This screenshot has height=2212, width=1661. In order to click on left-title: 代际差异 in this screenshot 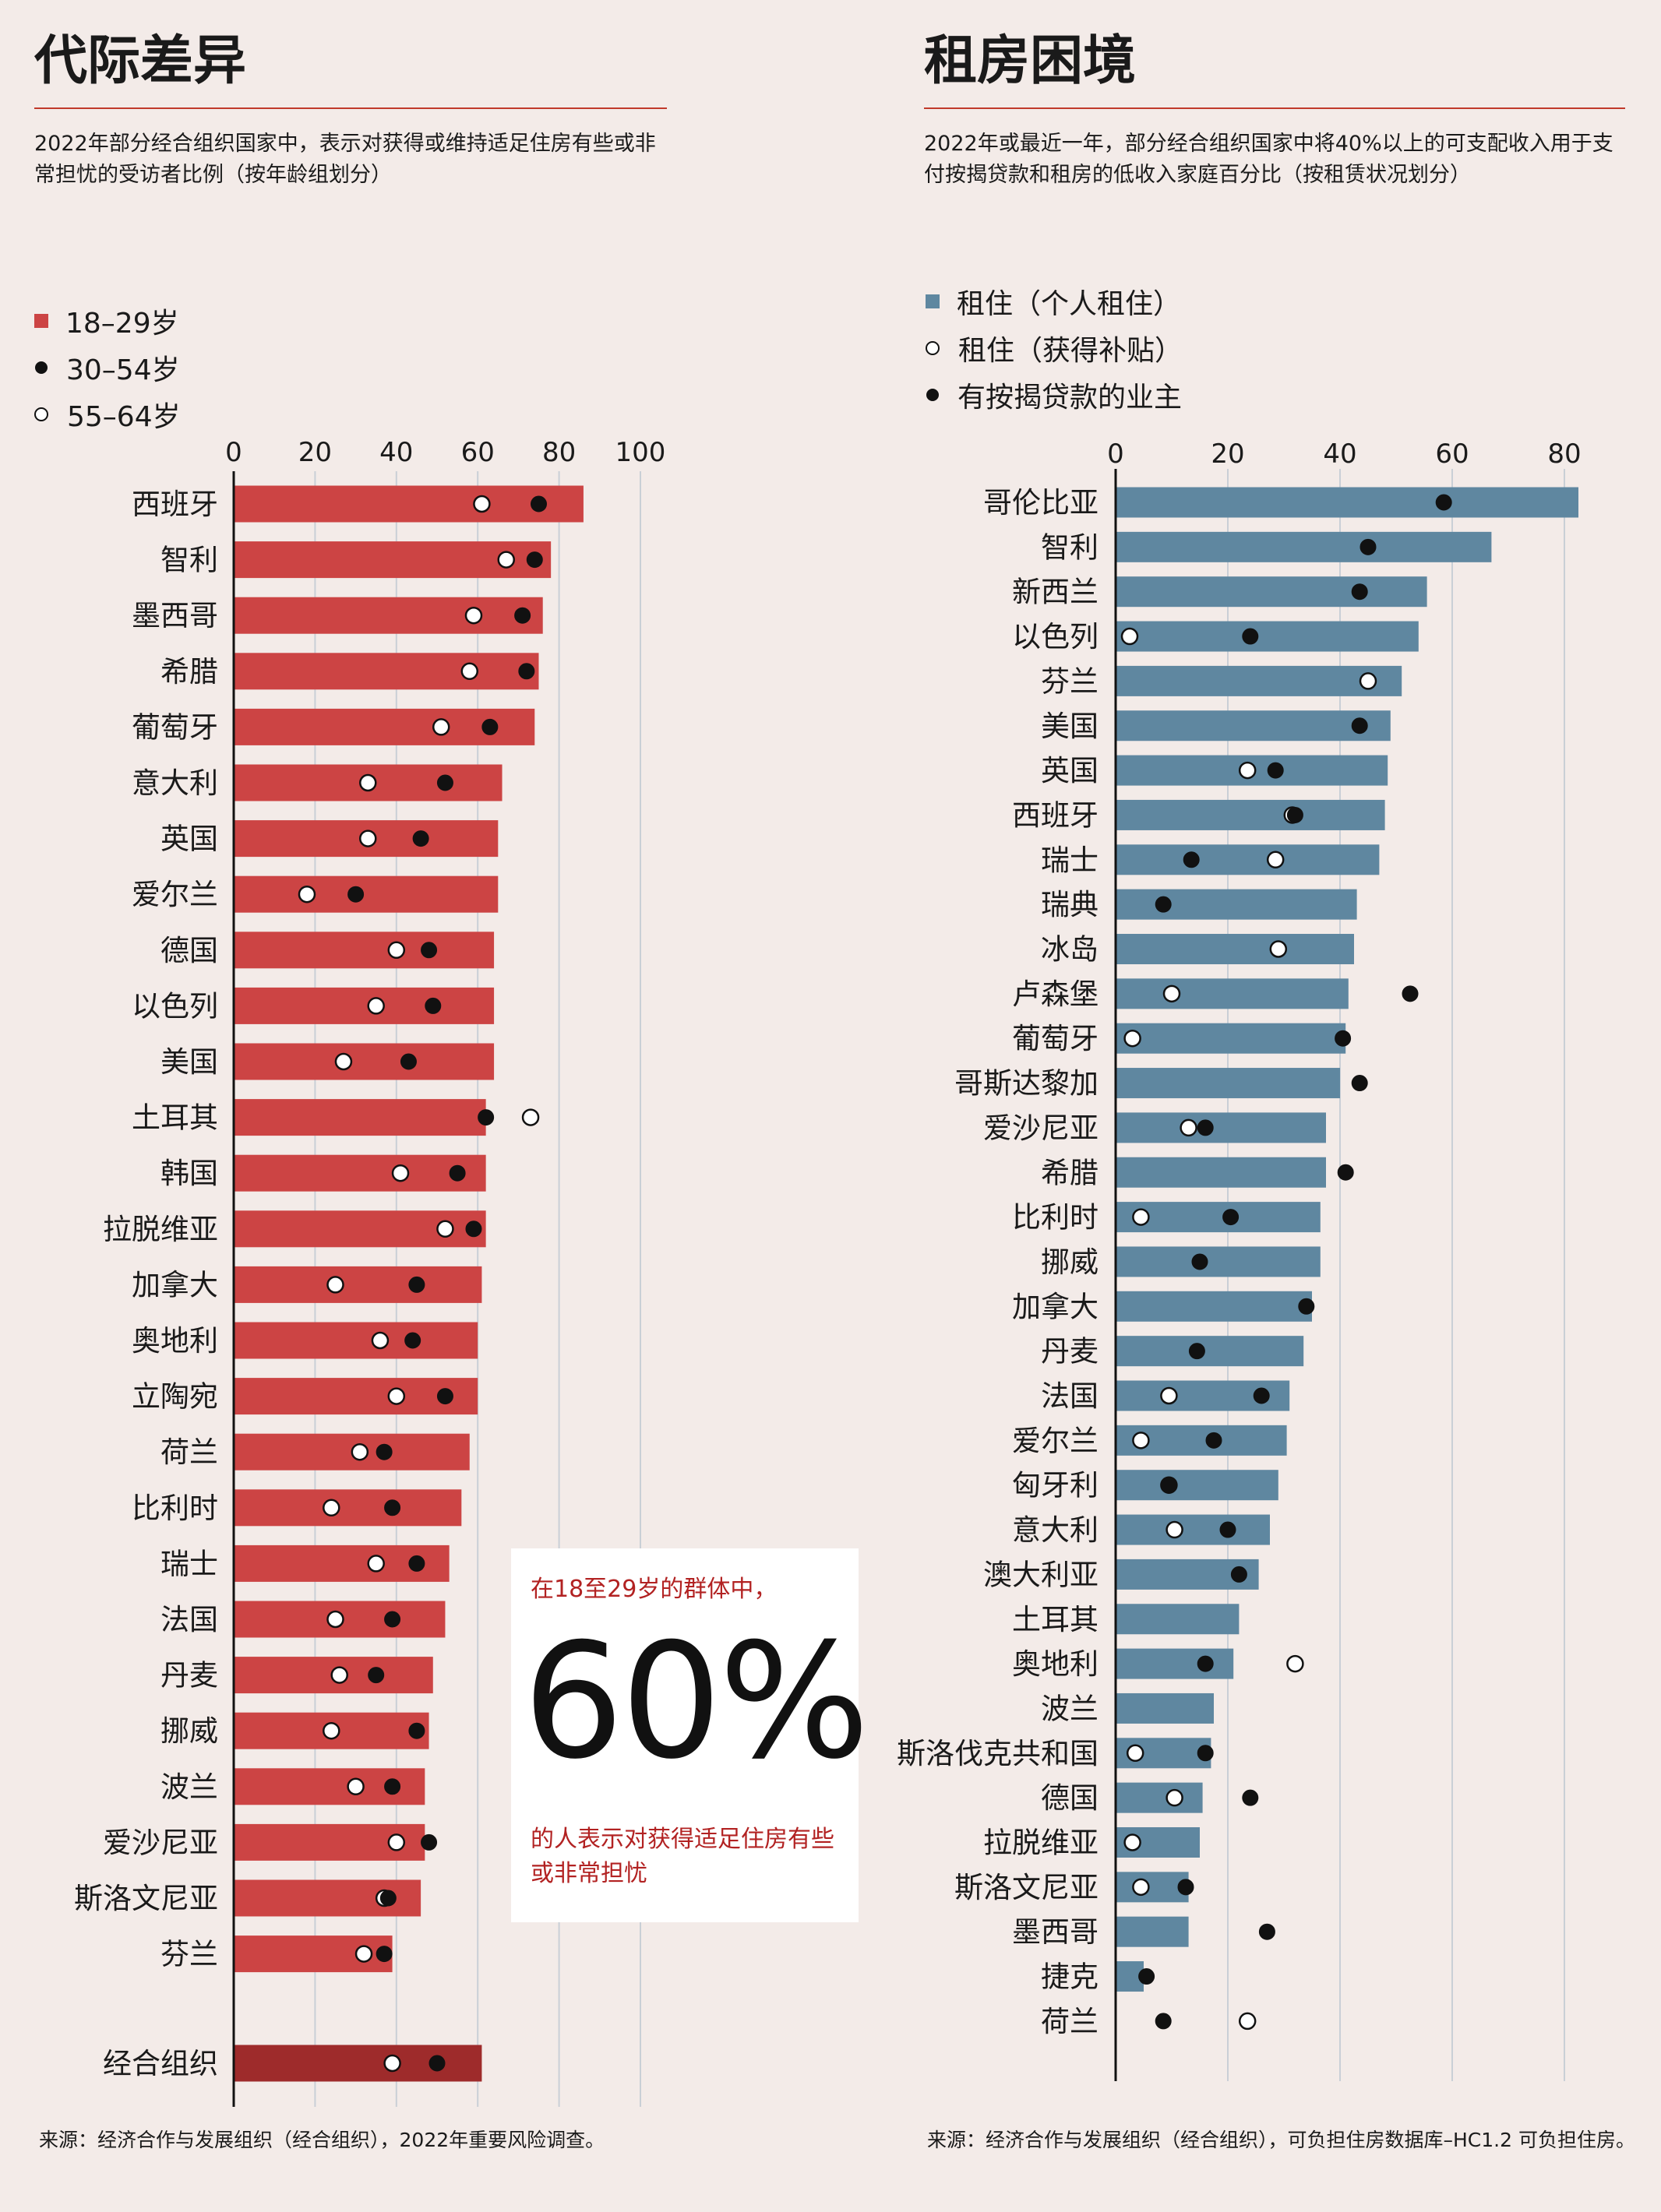, I will do `click(140, 61)`.